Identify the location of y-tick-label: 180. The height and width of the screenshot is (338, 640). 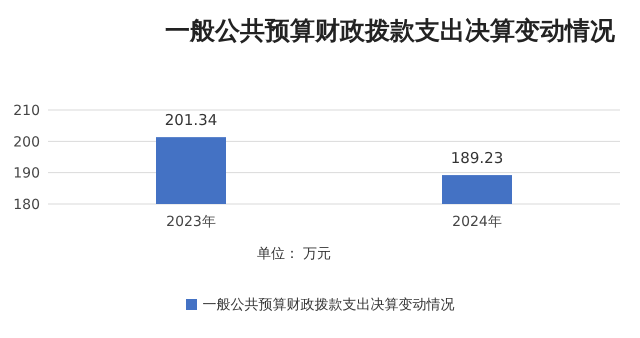
(26, 205).